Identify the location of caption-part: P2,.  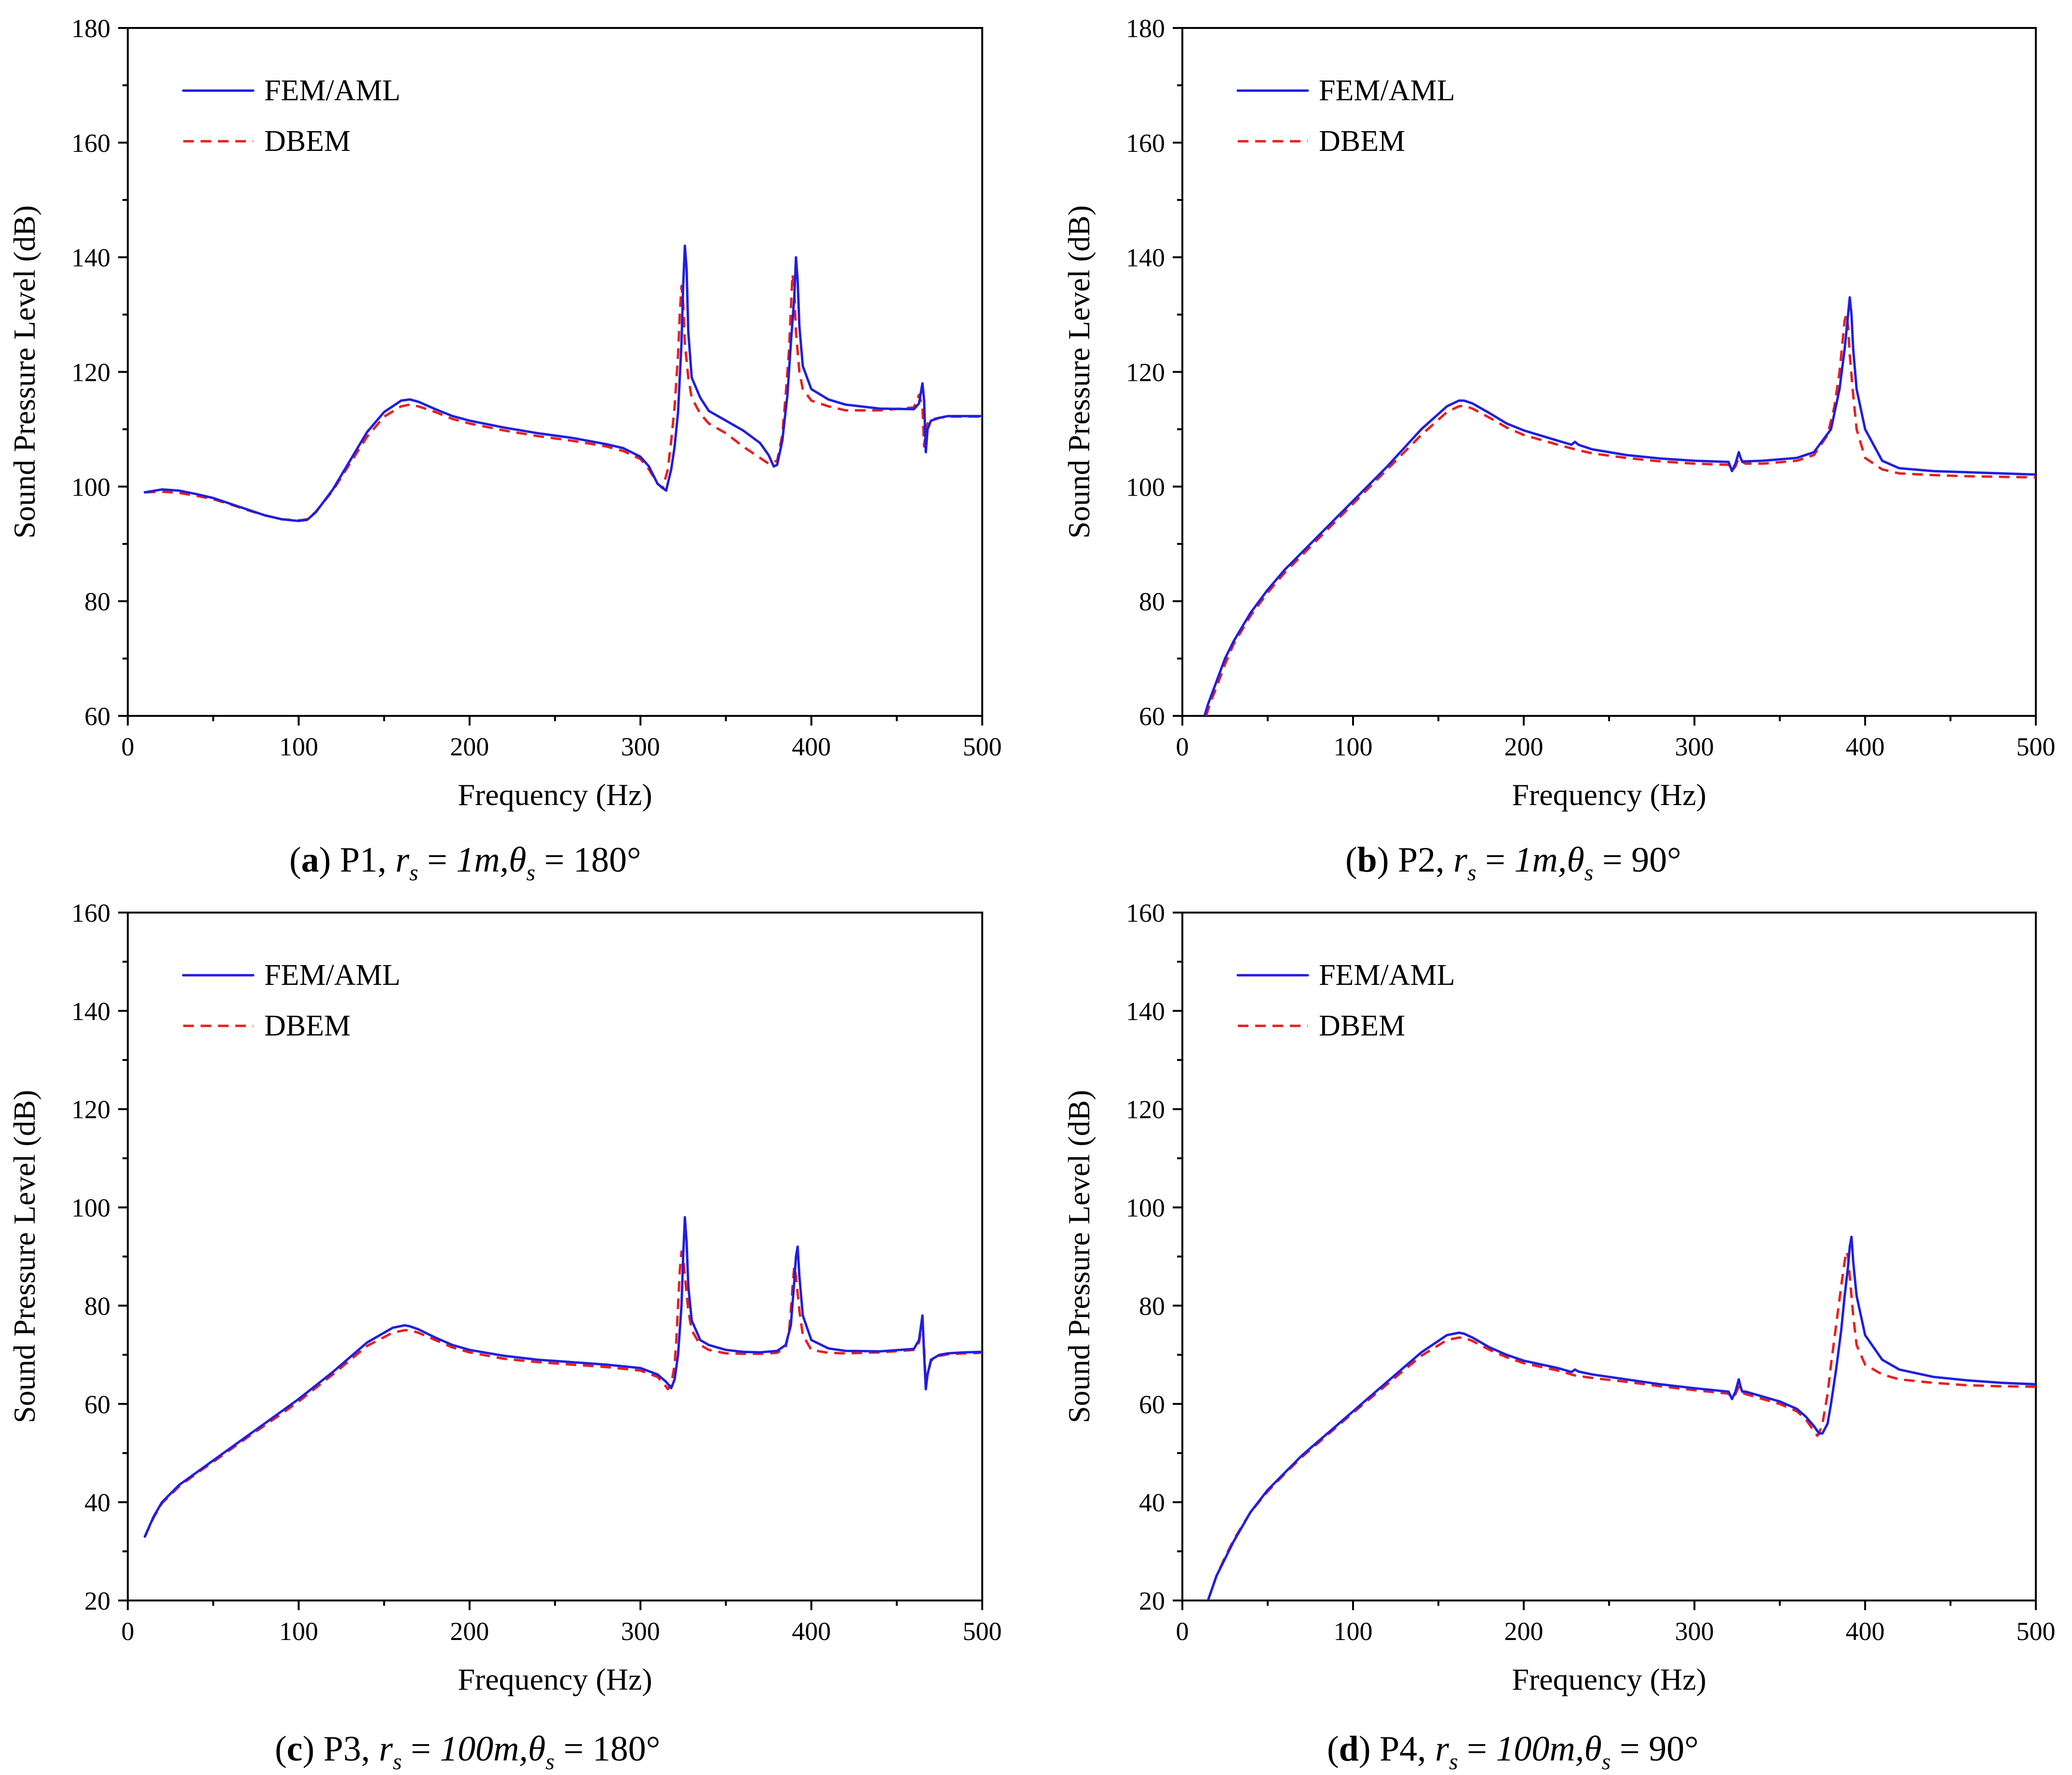
(1421, 860).